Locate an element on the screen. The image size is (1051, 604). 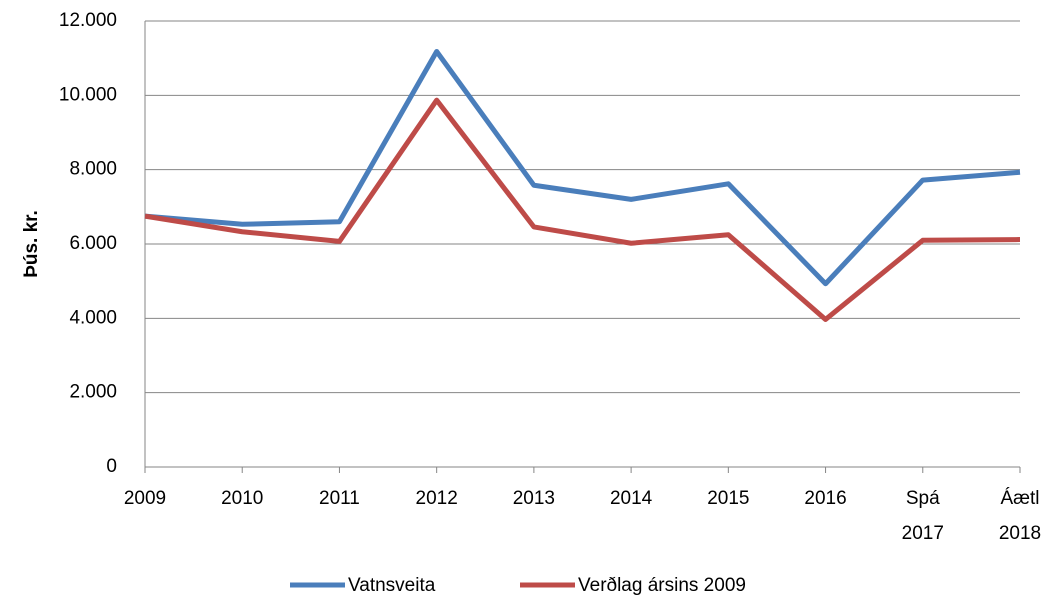
x-tick-label: Spá 2017 is located at coordinates (922, 516).